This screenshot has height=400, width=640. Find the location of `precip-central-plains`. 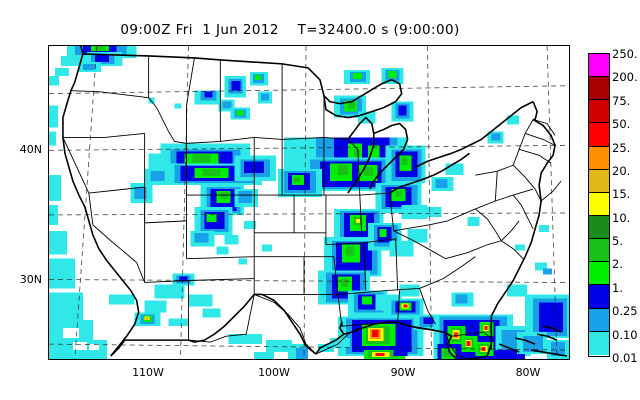

precip-central-plains is located at coordinates (255, 242).